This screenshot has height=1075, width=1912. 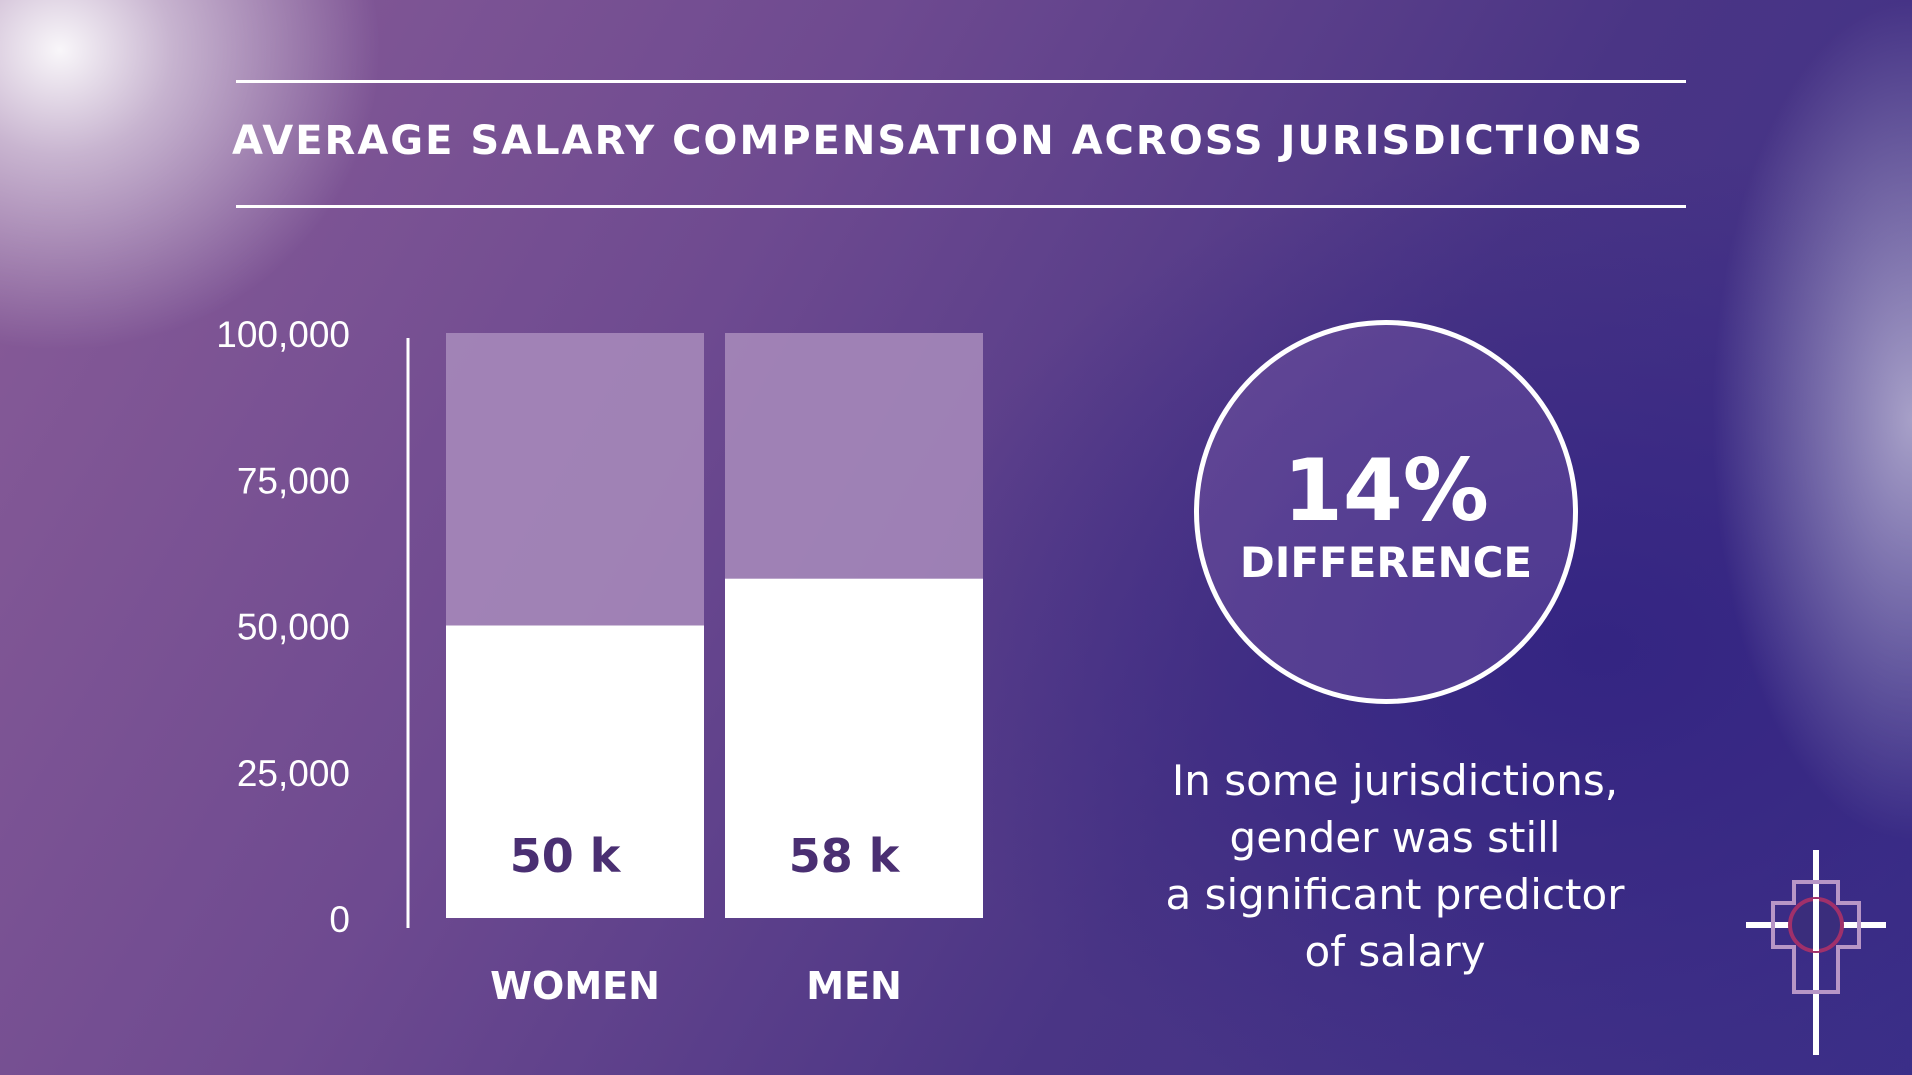 I want to click on cross-emblem-icon, so click(x=1816, y=952).